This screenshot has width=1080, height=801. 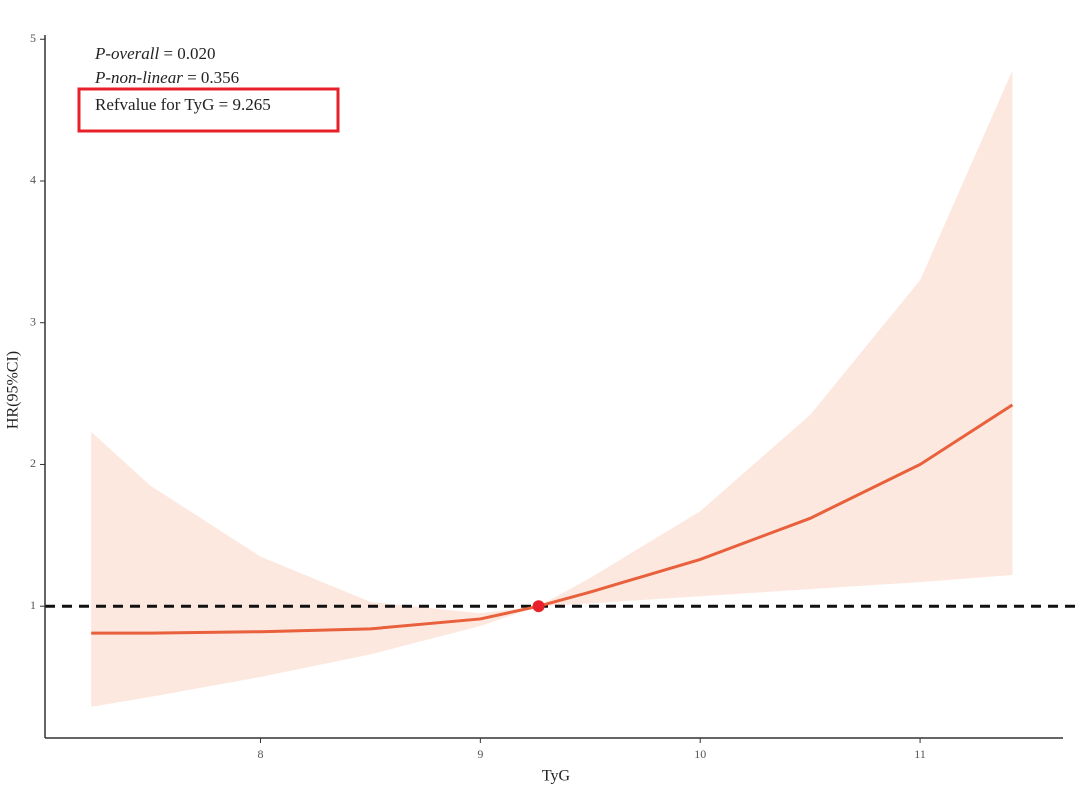 I want to click on y-tick-label: 5, so click(x=33, y=38).